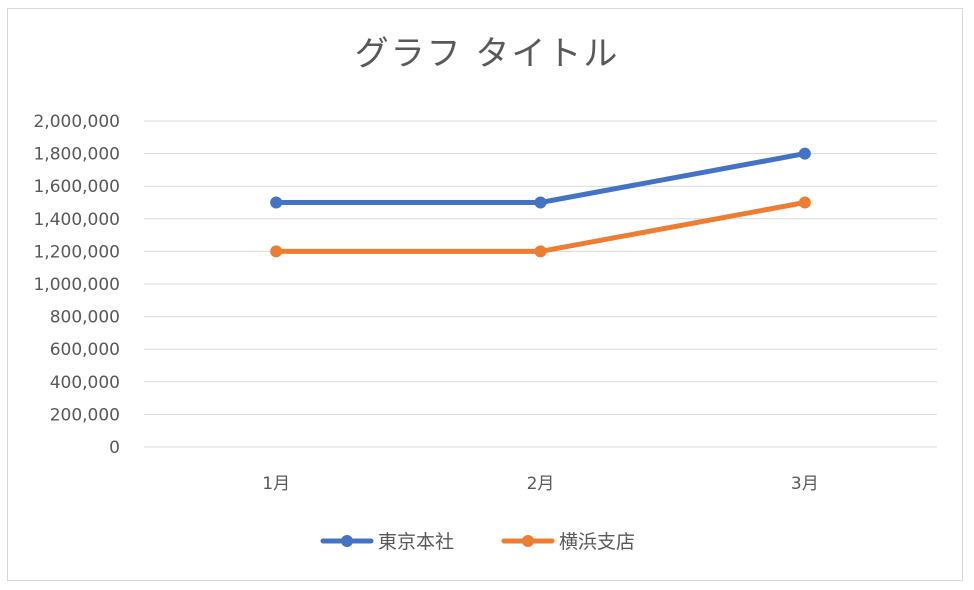 Image resolution: width=974 pixels, height=590 pixels. What do you see at coordinates (114, 448) in the screenshot?
I see `y-tick-label: 0` at bounding box center [114, 448].